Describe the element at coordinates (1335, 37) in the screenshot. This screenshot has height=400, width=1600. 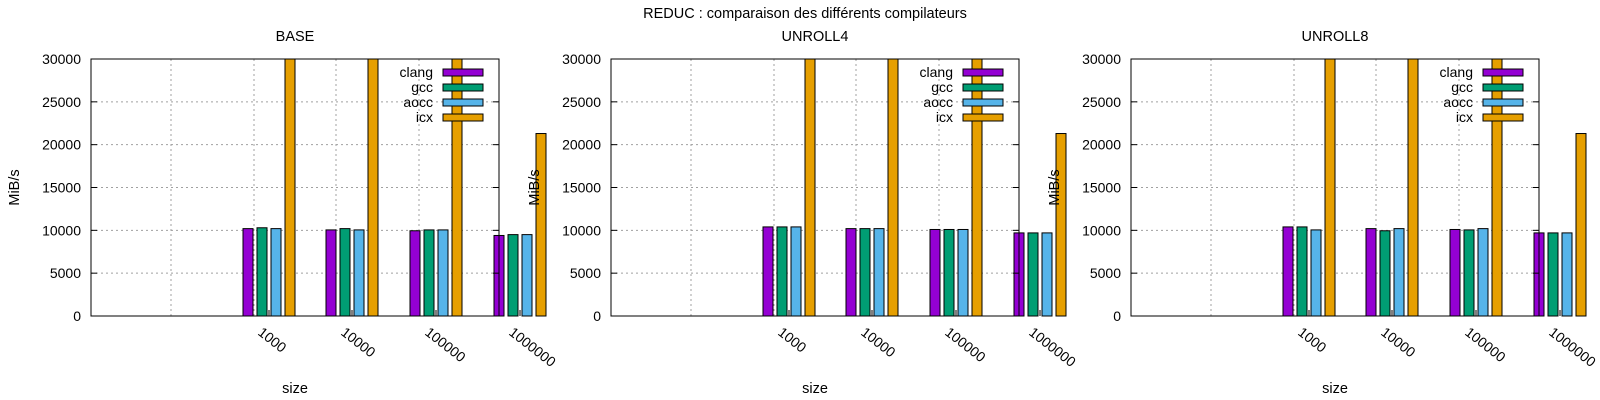
I see `chart-title: UNROLL8` at that location.